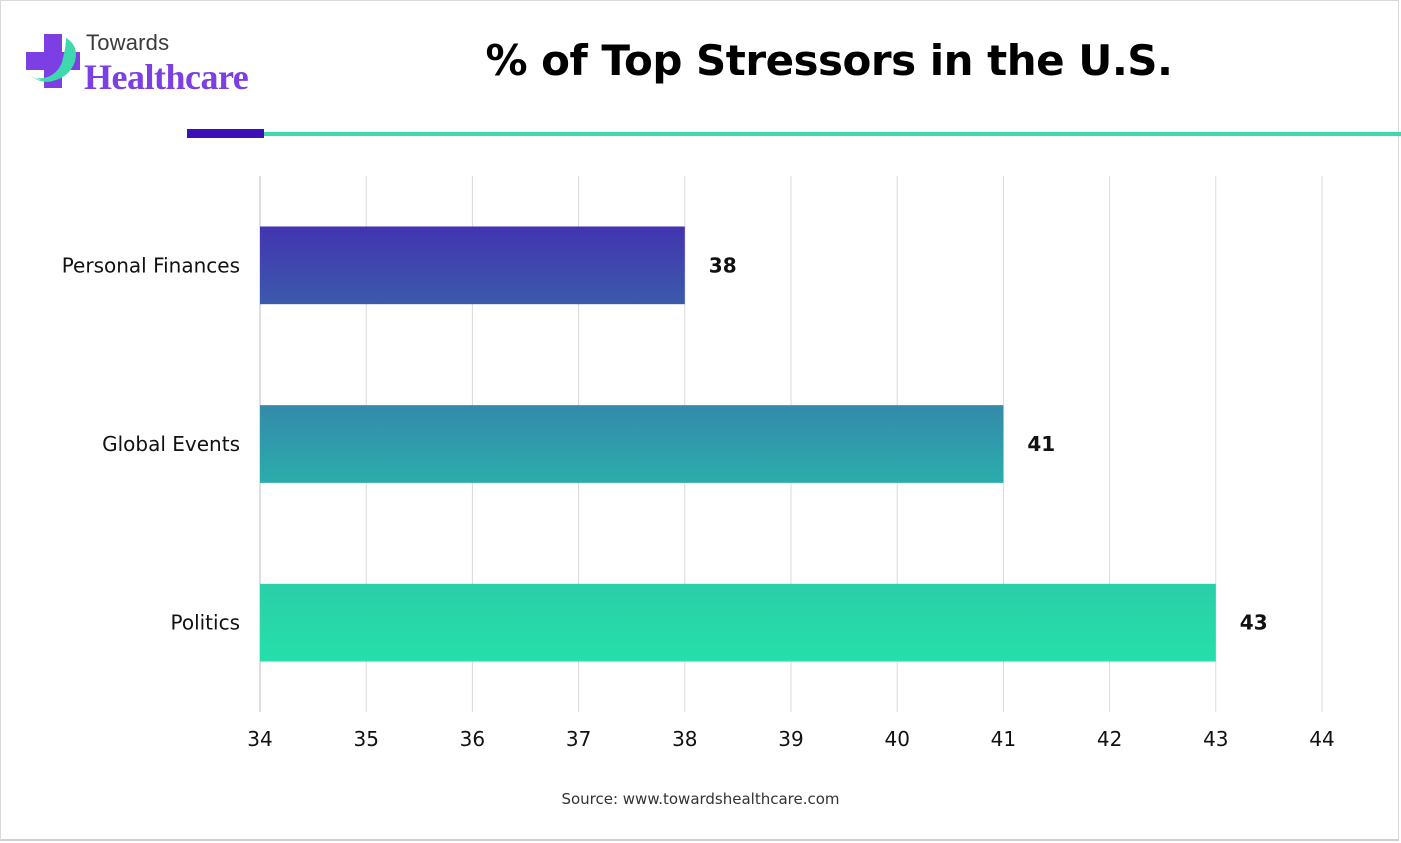 This screenshot has width=1401, height=843. I want to click on logo-text-healthcare: Healthcare, so click(166, 77).